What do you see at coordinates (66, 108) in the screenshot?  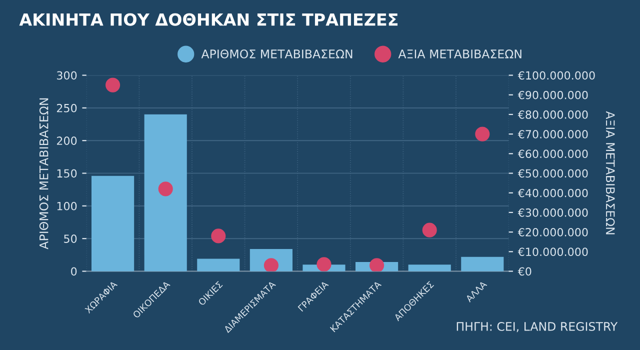 I see `y-tick-label: 250` at bounding box center [66, 108].